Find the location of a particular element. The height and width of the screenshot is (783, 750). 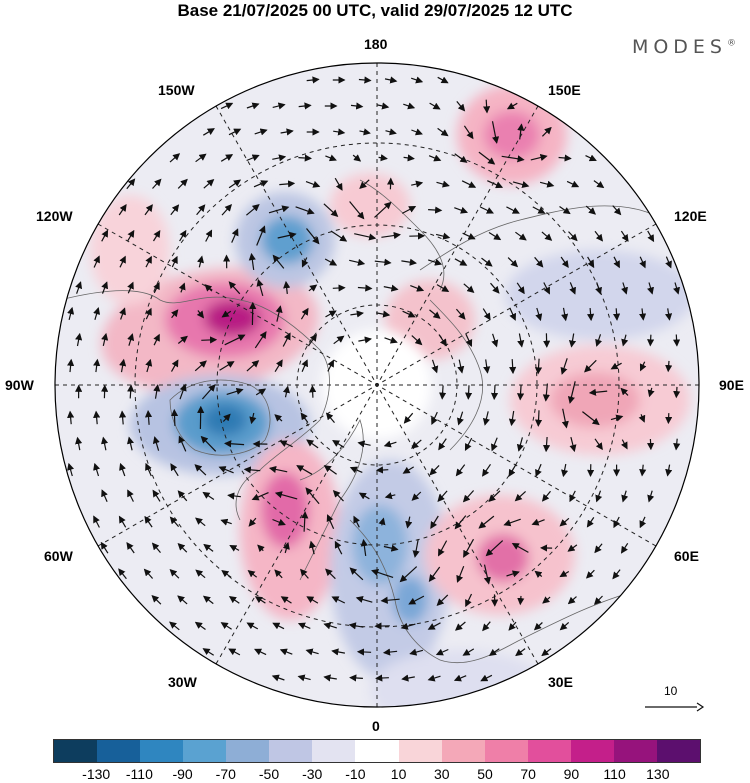

lon-label-30w: 30W is located at coordinates (182, 682).